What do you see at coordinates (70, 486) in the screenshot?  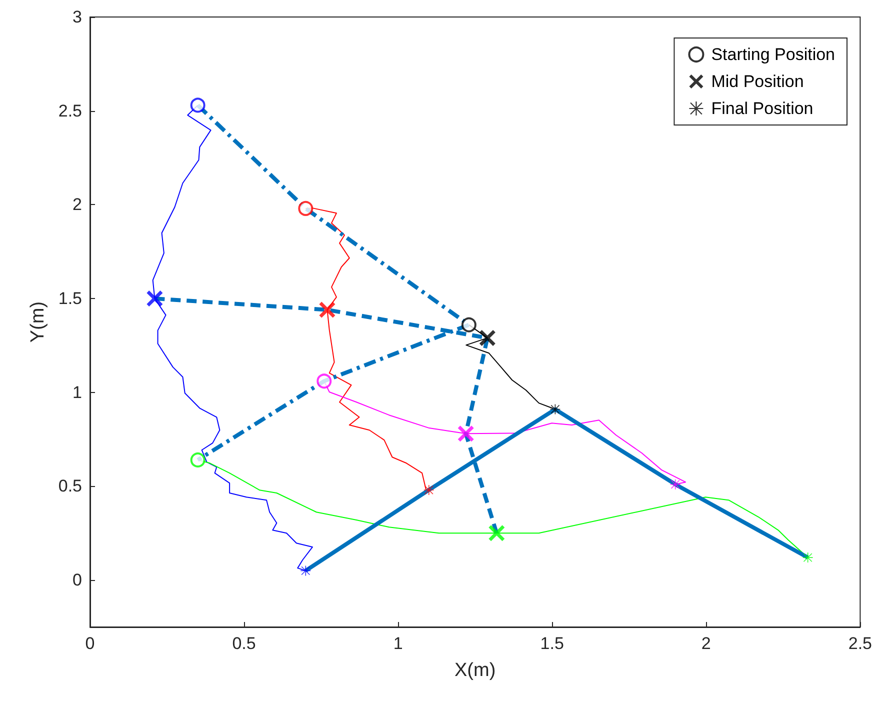 I see `y-tick-label: 0.5` at bounding box center [70, 486].